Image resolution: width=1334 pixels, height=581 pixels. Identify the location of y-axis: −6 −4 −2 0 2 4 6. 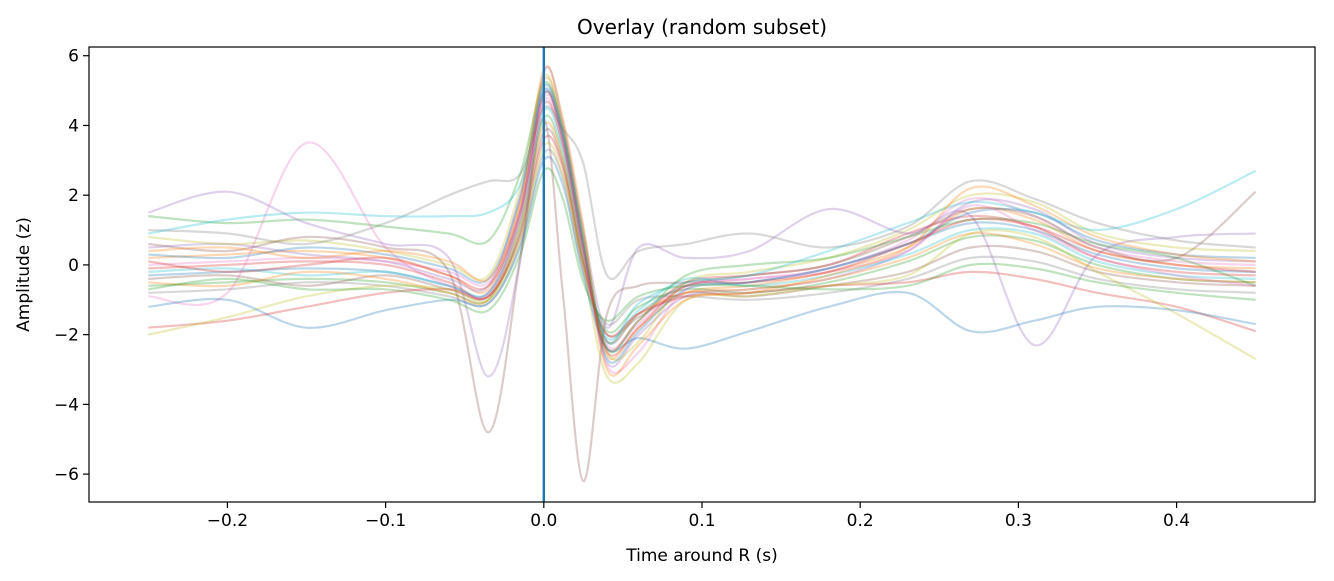
(71, 266).